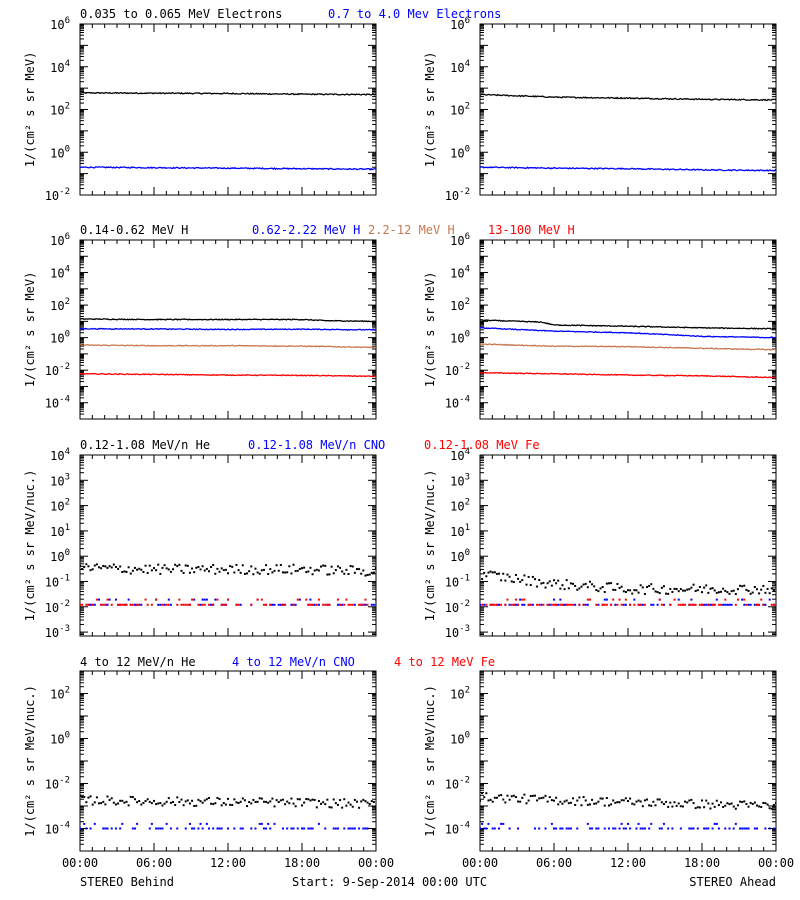 Image resolution: width=800 pixels, height=900 pixels. Describe the element at coordinates (134, 230) in the screenshot. I see `legend-entry: 0.14-0.62 MeV H` at that location.